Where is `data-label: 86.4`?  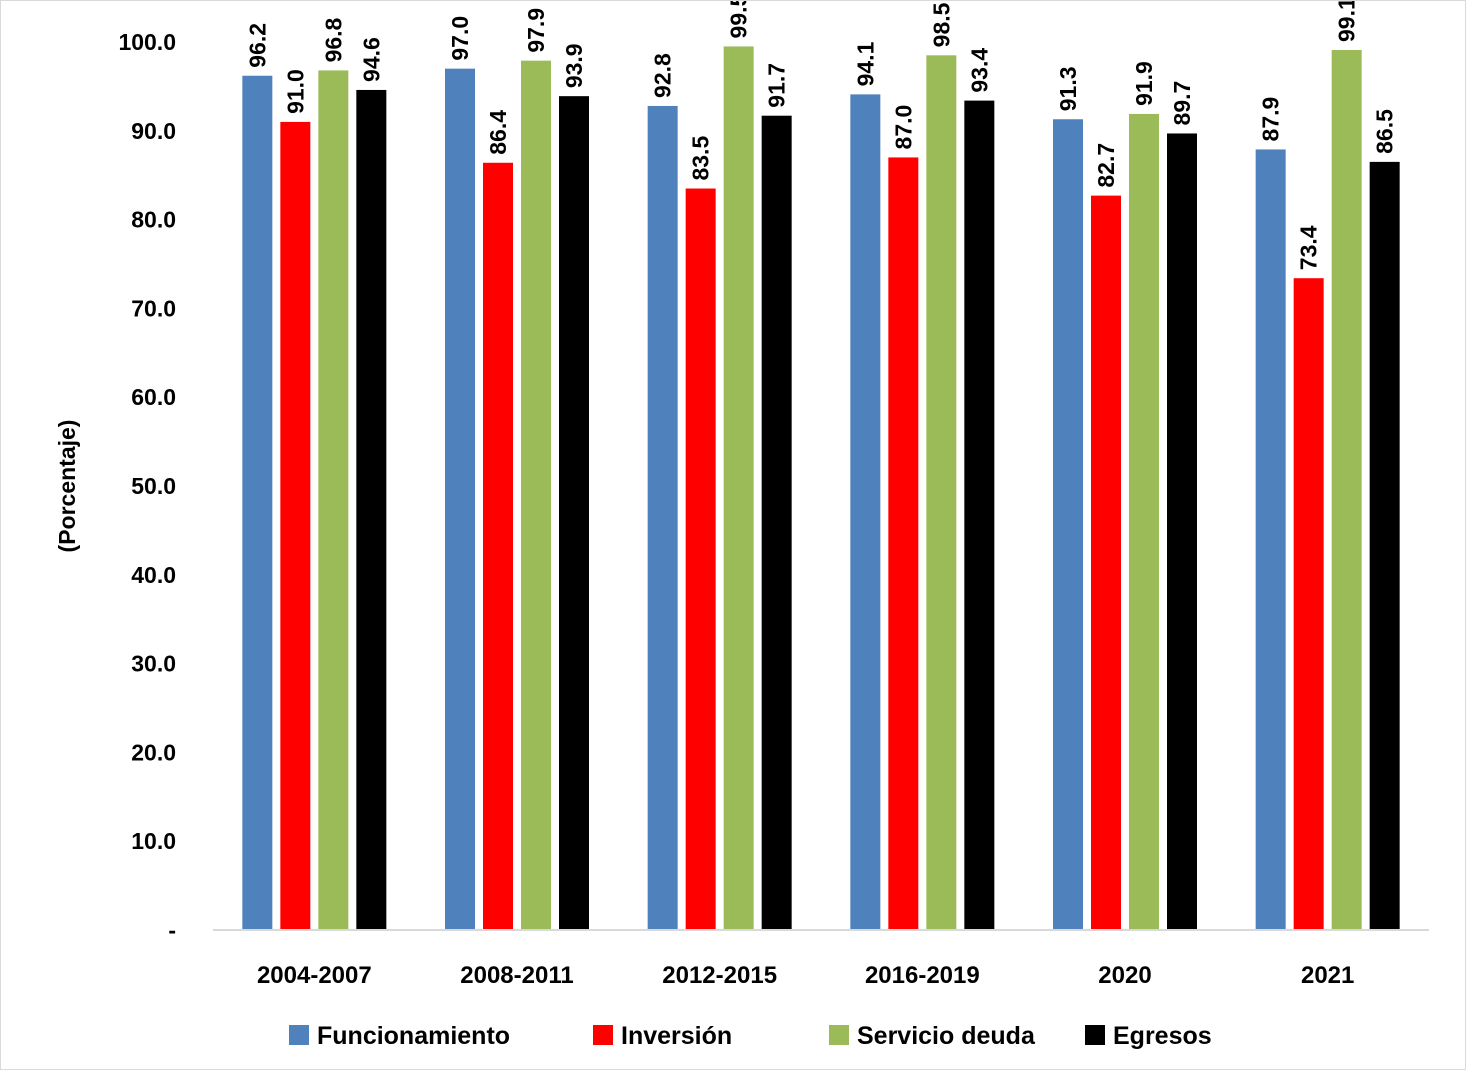 data-label: 86.4 is located at coordinates (498, 132).